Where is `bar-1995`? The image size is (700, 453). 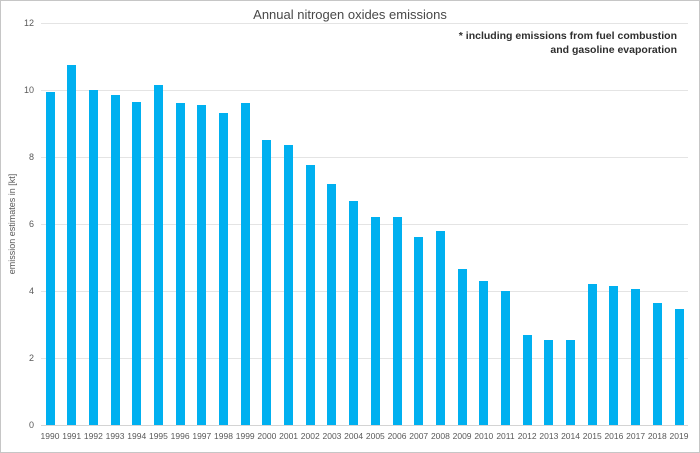
bar-1995 is located at coordinates (158, 254).